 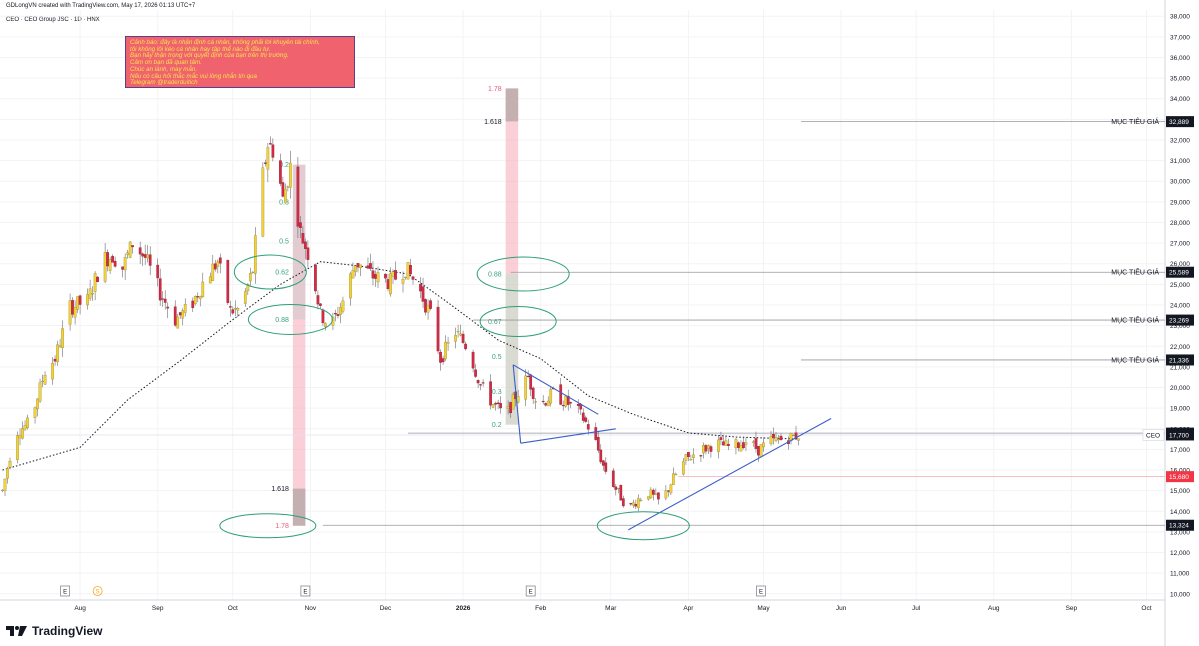 What do you see at coordinates (1180, 99) in the screenshot?
I see `y-tick-label: 34,000` at bounding box center [1180, 99].